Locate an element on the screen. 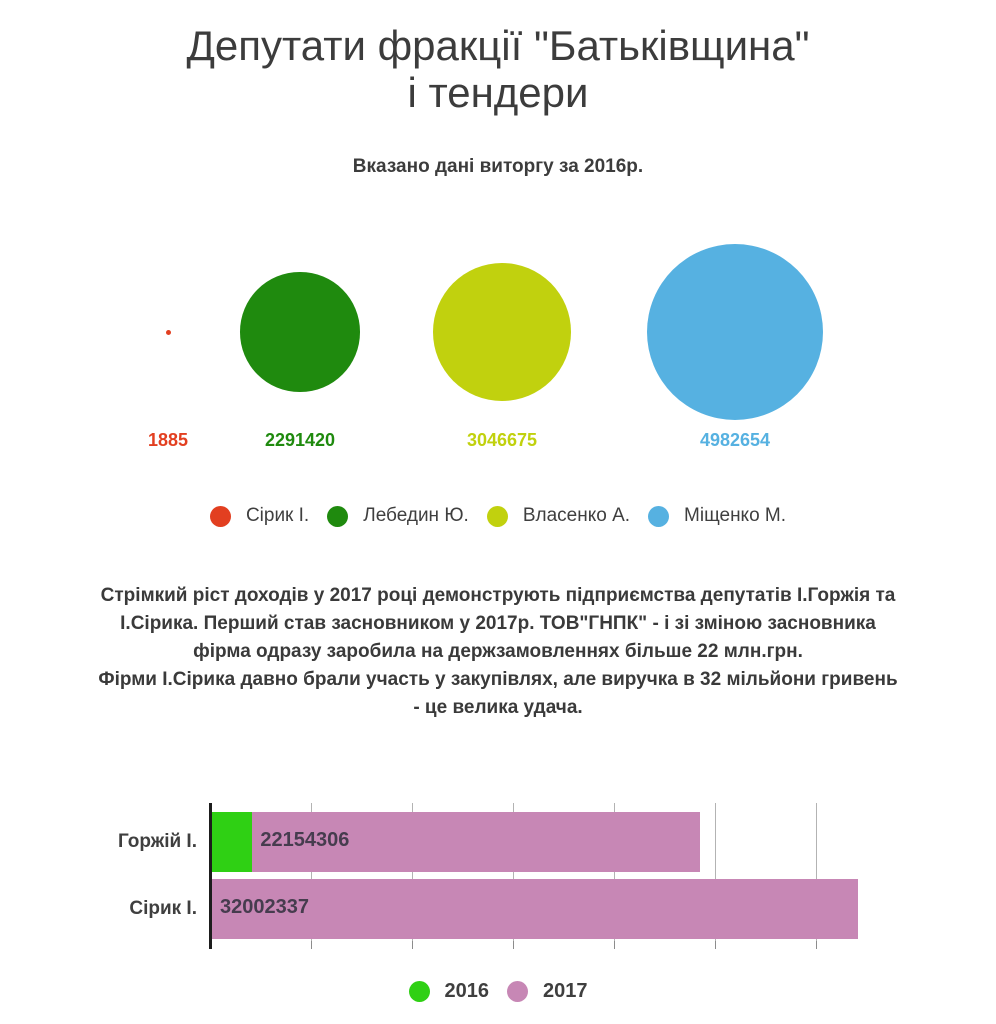  legend-item-label: Лебедин Ю. is located at coordinates (416, 515).